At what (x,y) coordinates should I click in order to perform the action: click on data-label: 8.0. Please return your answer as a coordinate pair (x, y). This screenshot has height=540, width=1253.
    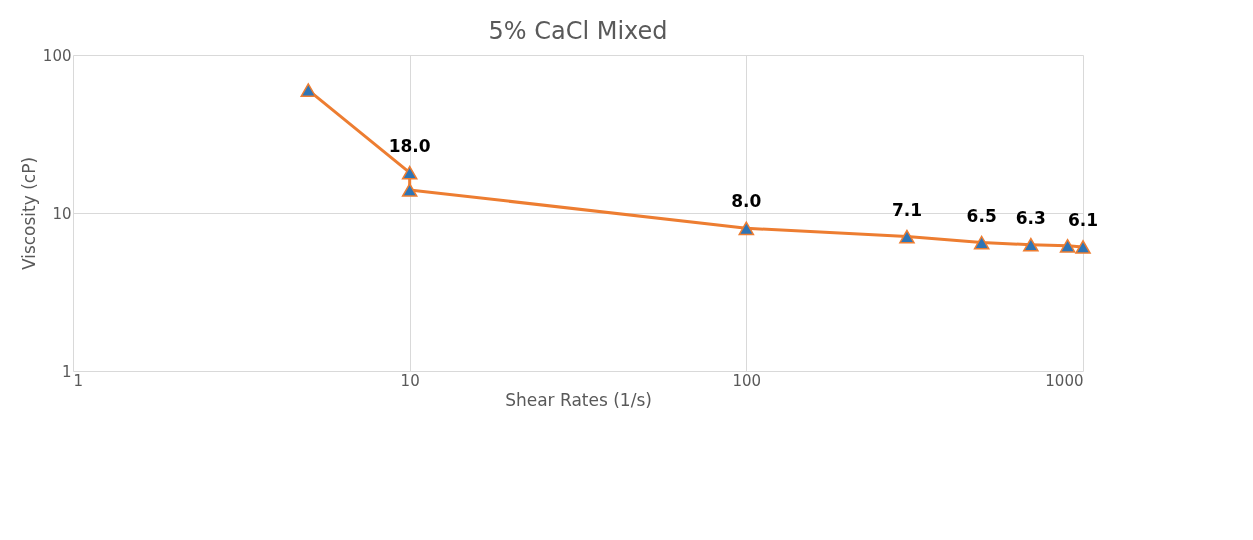
    Looking at the image, I should click on (746, 201).